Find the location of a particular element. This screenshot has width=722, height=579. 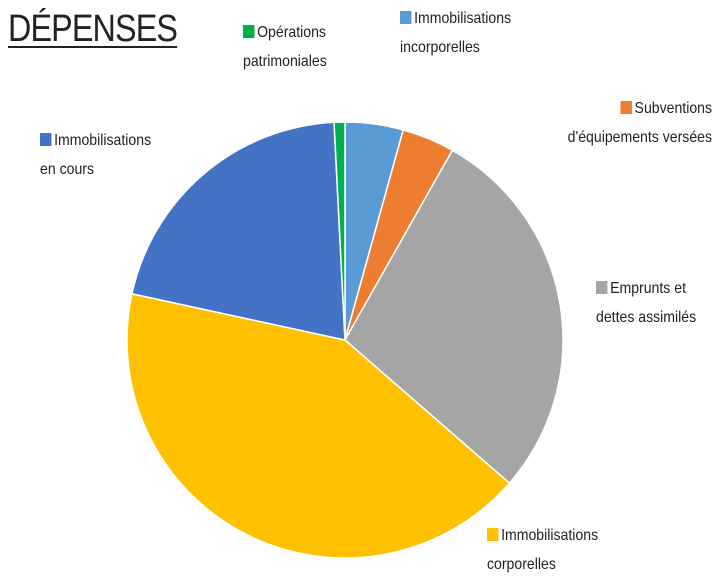

legend-entry: Immobilisations incorporelles is located at coordinates (455, 33).